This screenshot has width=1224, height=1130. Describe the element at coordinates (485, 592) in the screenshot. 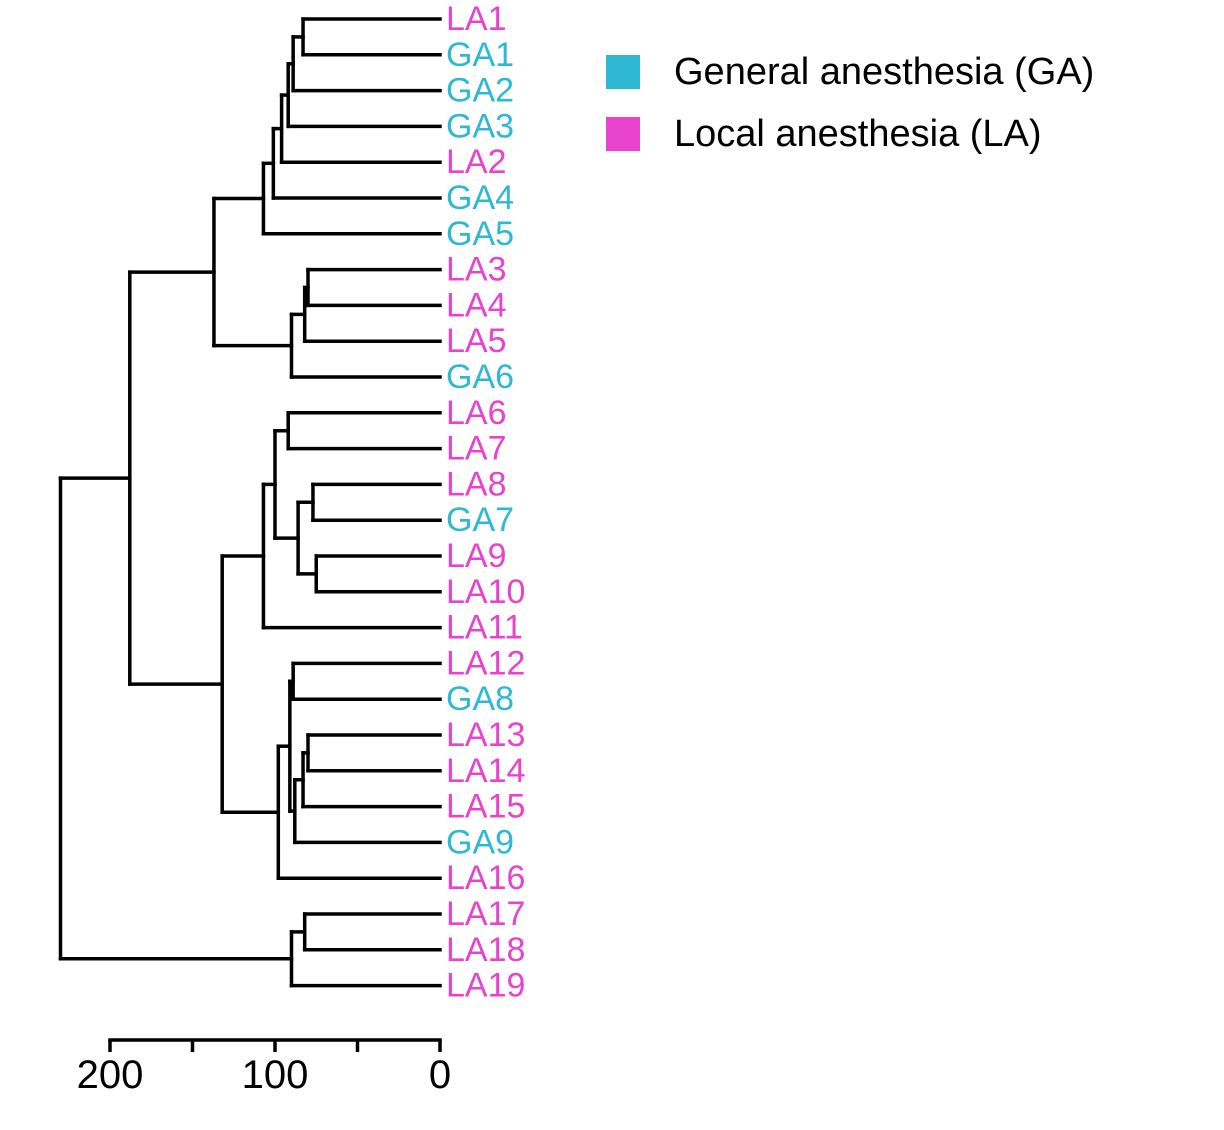

I see `leaf-label-la10: LA10` at that location.